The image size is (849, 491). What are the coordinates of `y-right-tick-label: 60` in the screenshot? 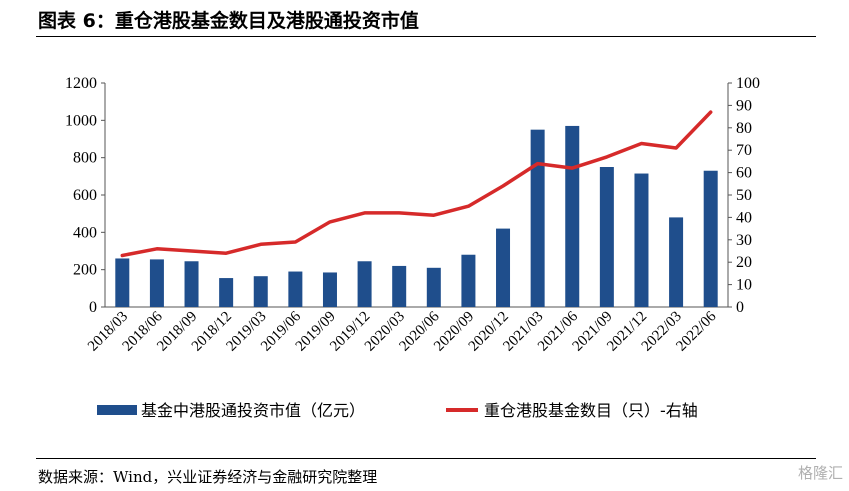 It's located at (744, 173).